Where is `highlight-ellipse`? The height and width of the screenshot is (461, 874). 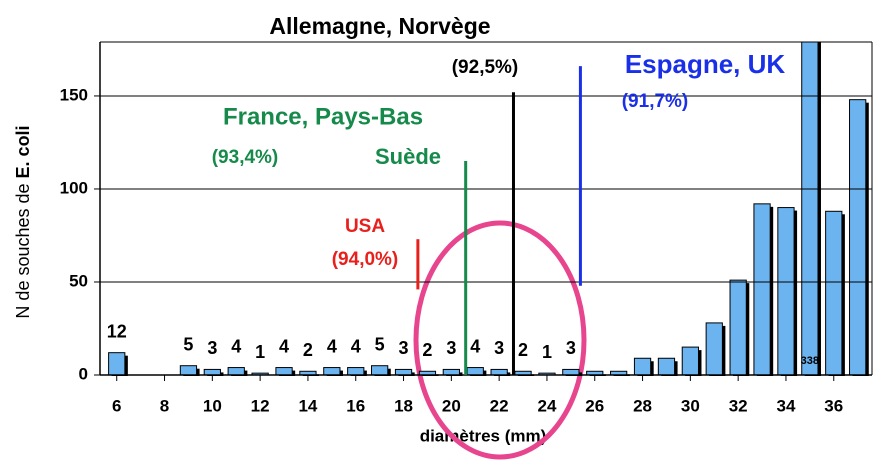
highlight-ellipse is located at coordinates (500, 340).